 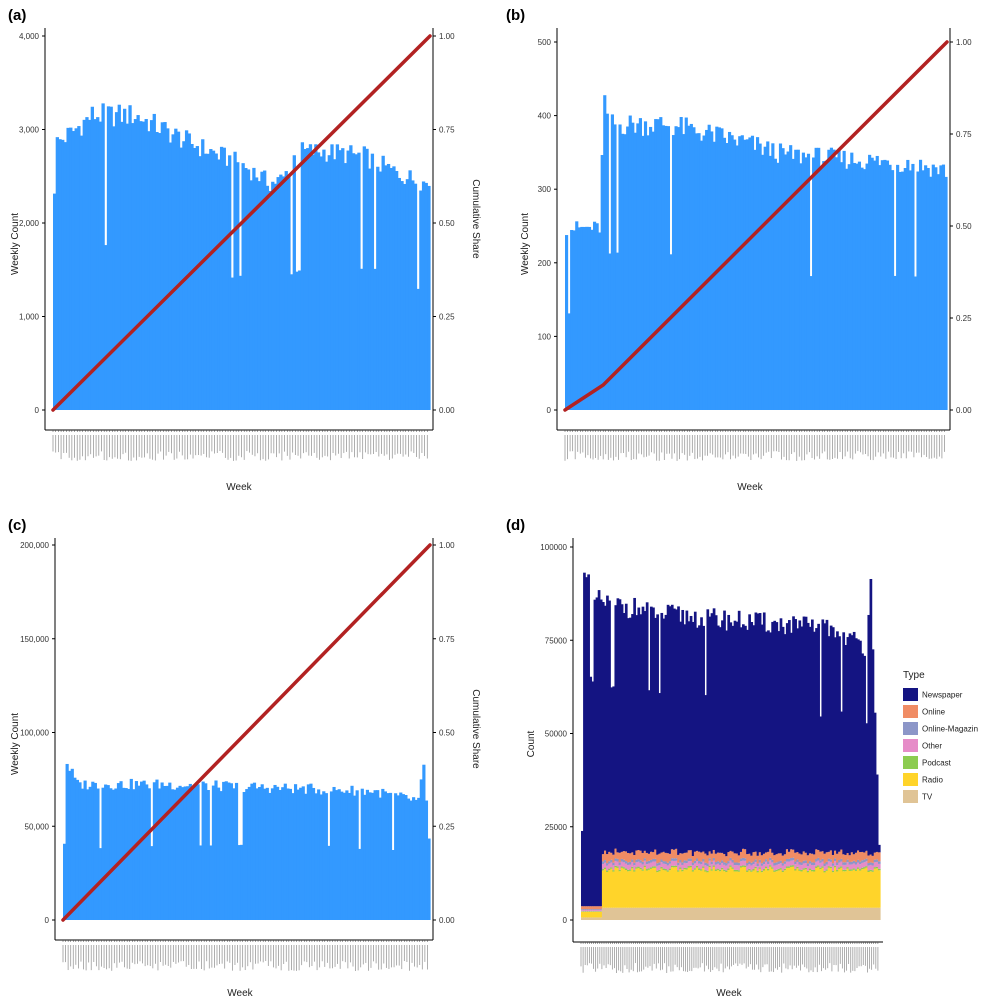 I want to click on left-tick-label: 100,000, so click(x=34, y=733).